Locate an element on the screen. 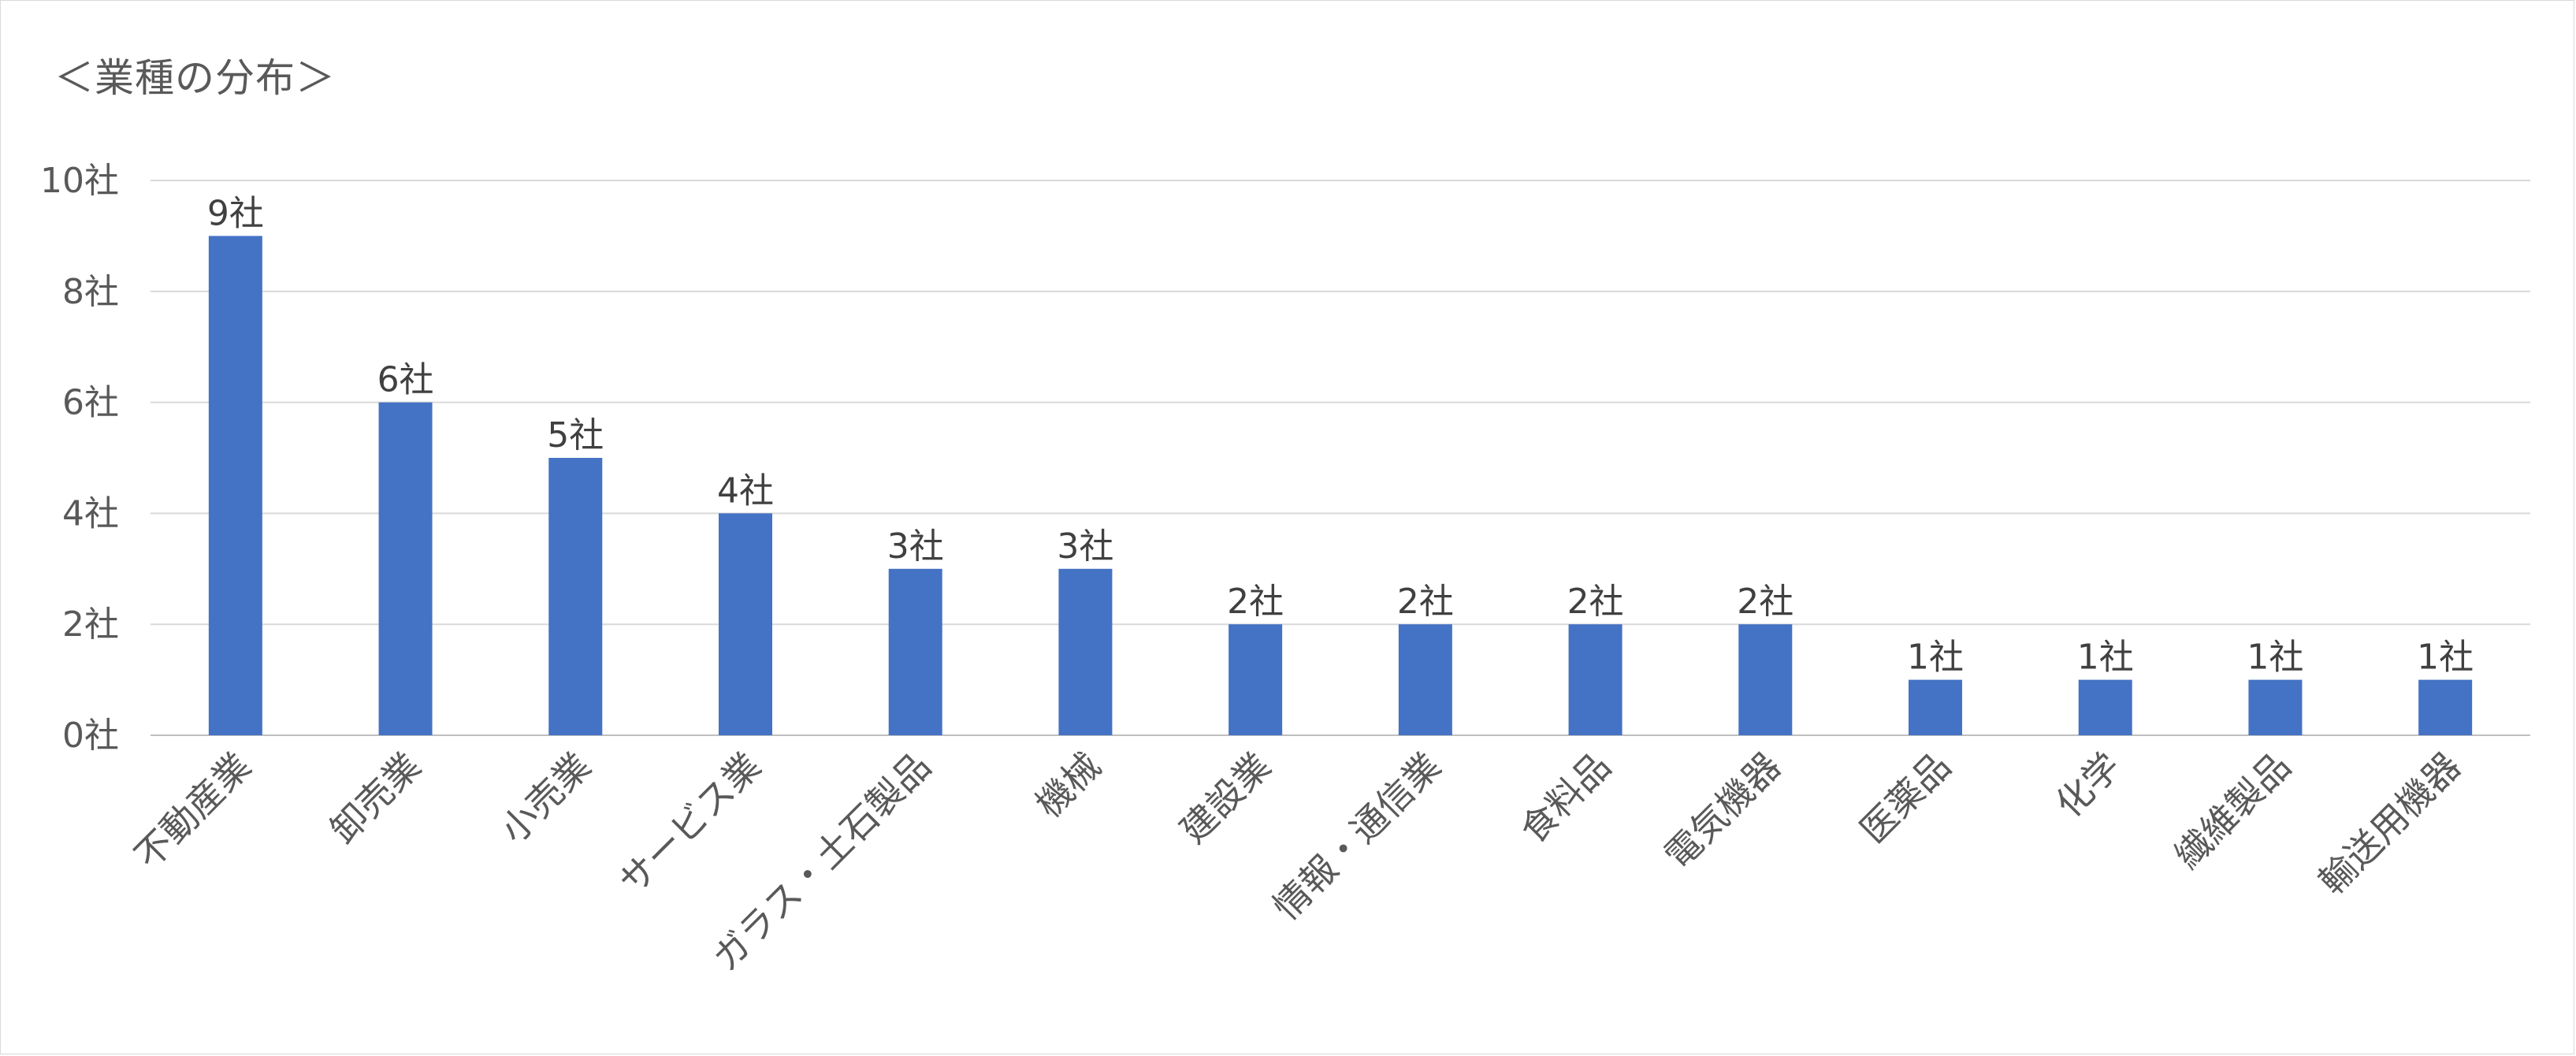 This screenshot has height=1056, width=2576. category-label: 医薬品 is located at coordinates (1905, 799).